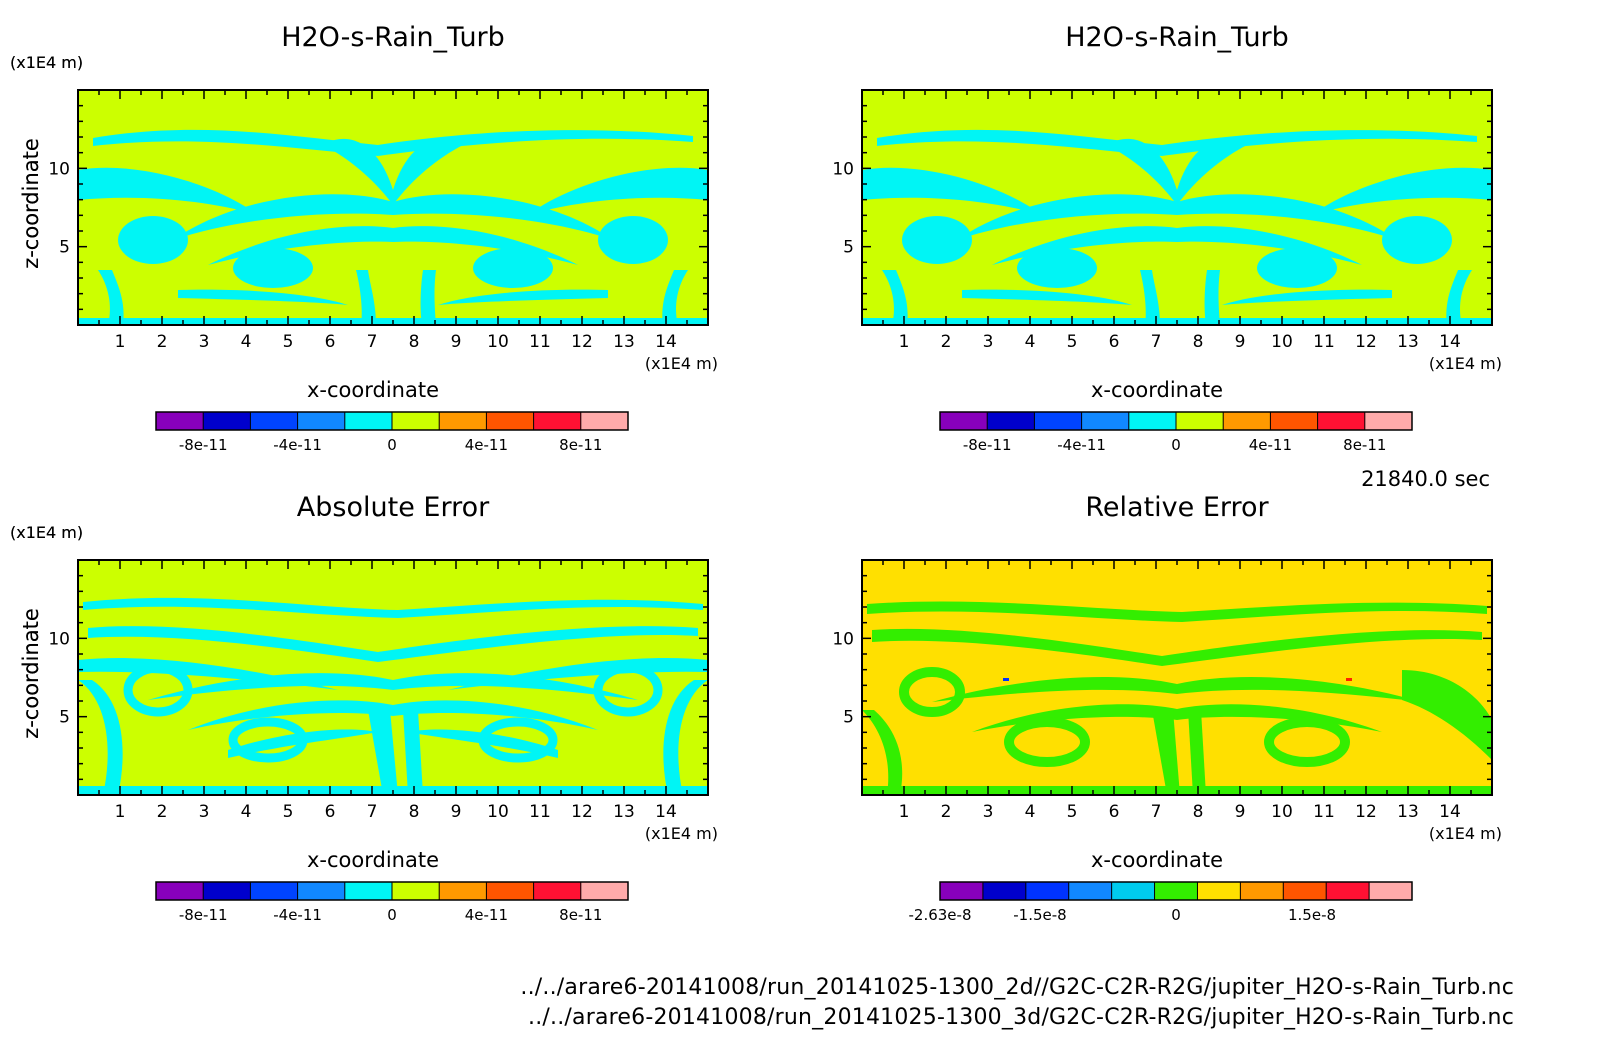 The image size is (1604, 1054). I want to click on colorbar-tick-label: -8e-11, so click(987, 445).